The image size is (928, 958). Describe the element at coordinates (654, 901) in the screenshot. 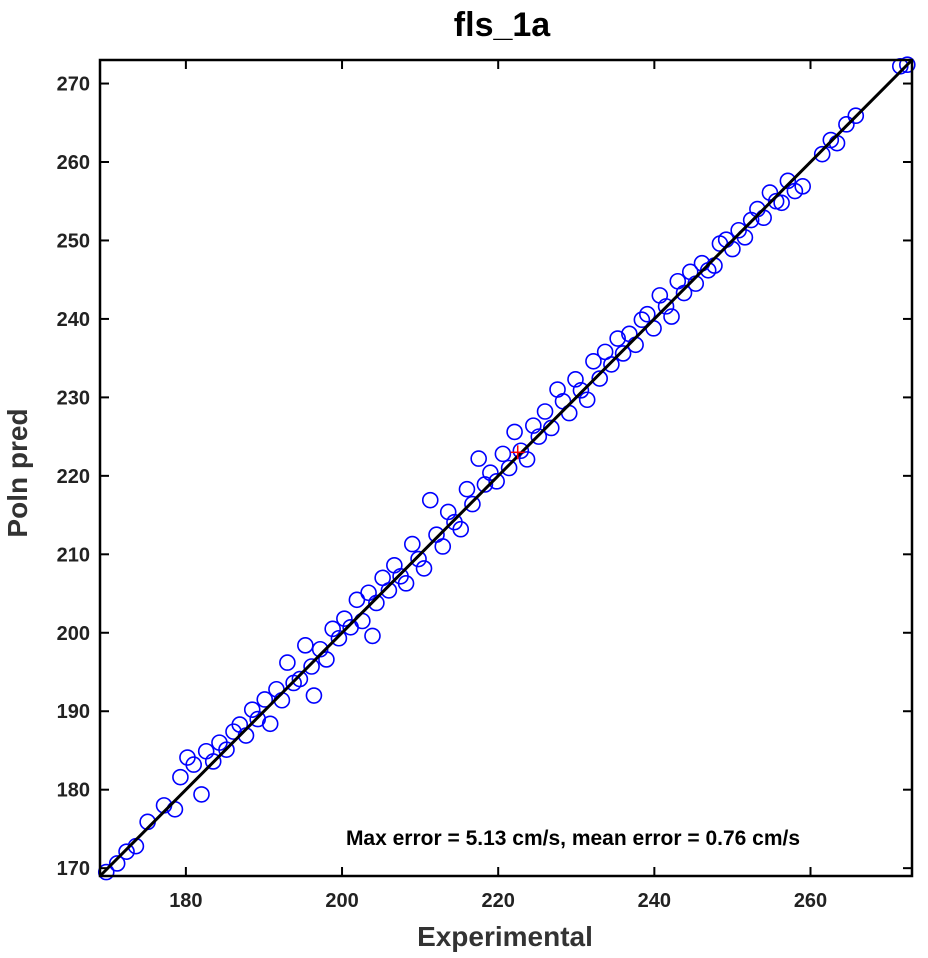

I see `x-tick-label: 240` at that location.